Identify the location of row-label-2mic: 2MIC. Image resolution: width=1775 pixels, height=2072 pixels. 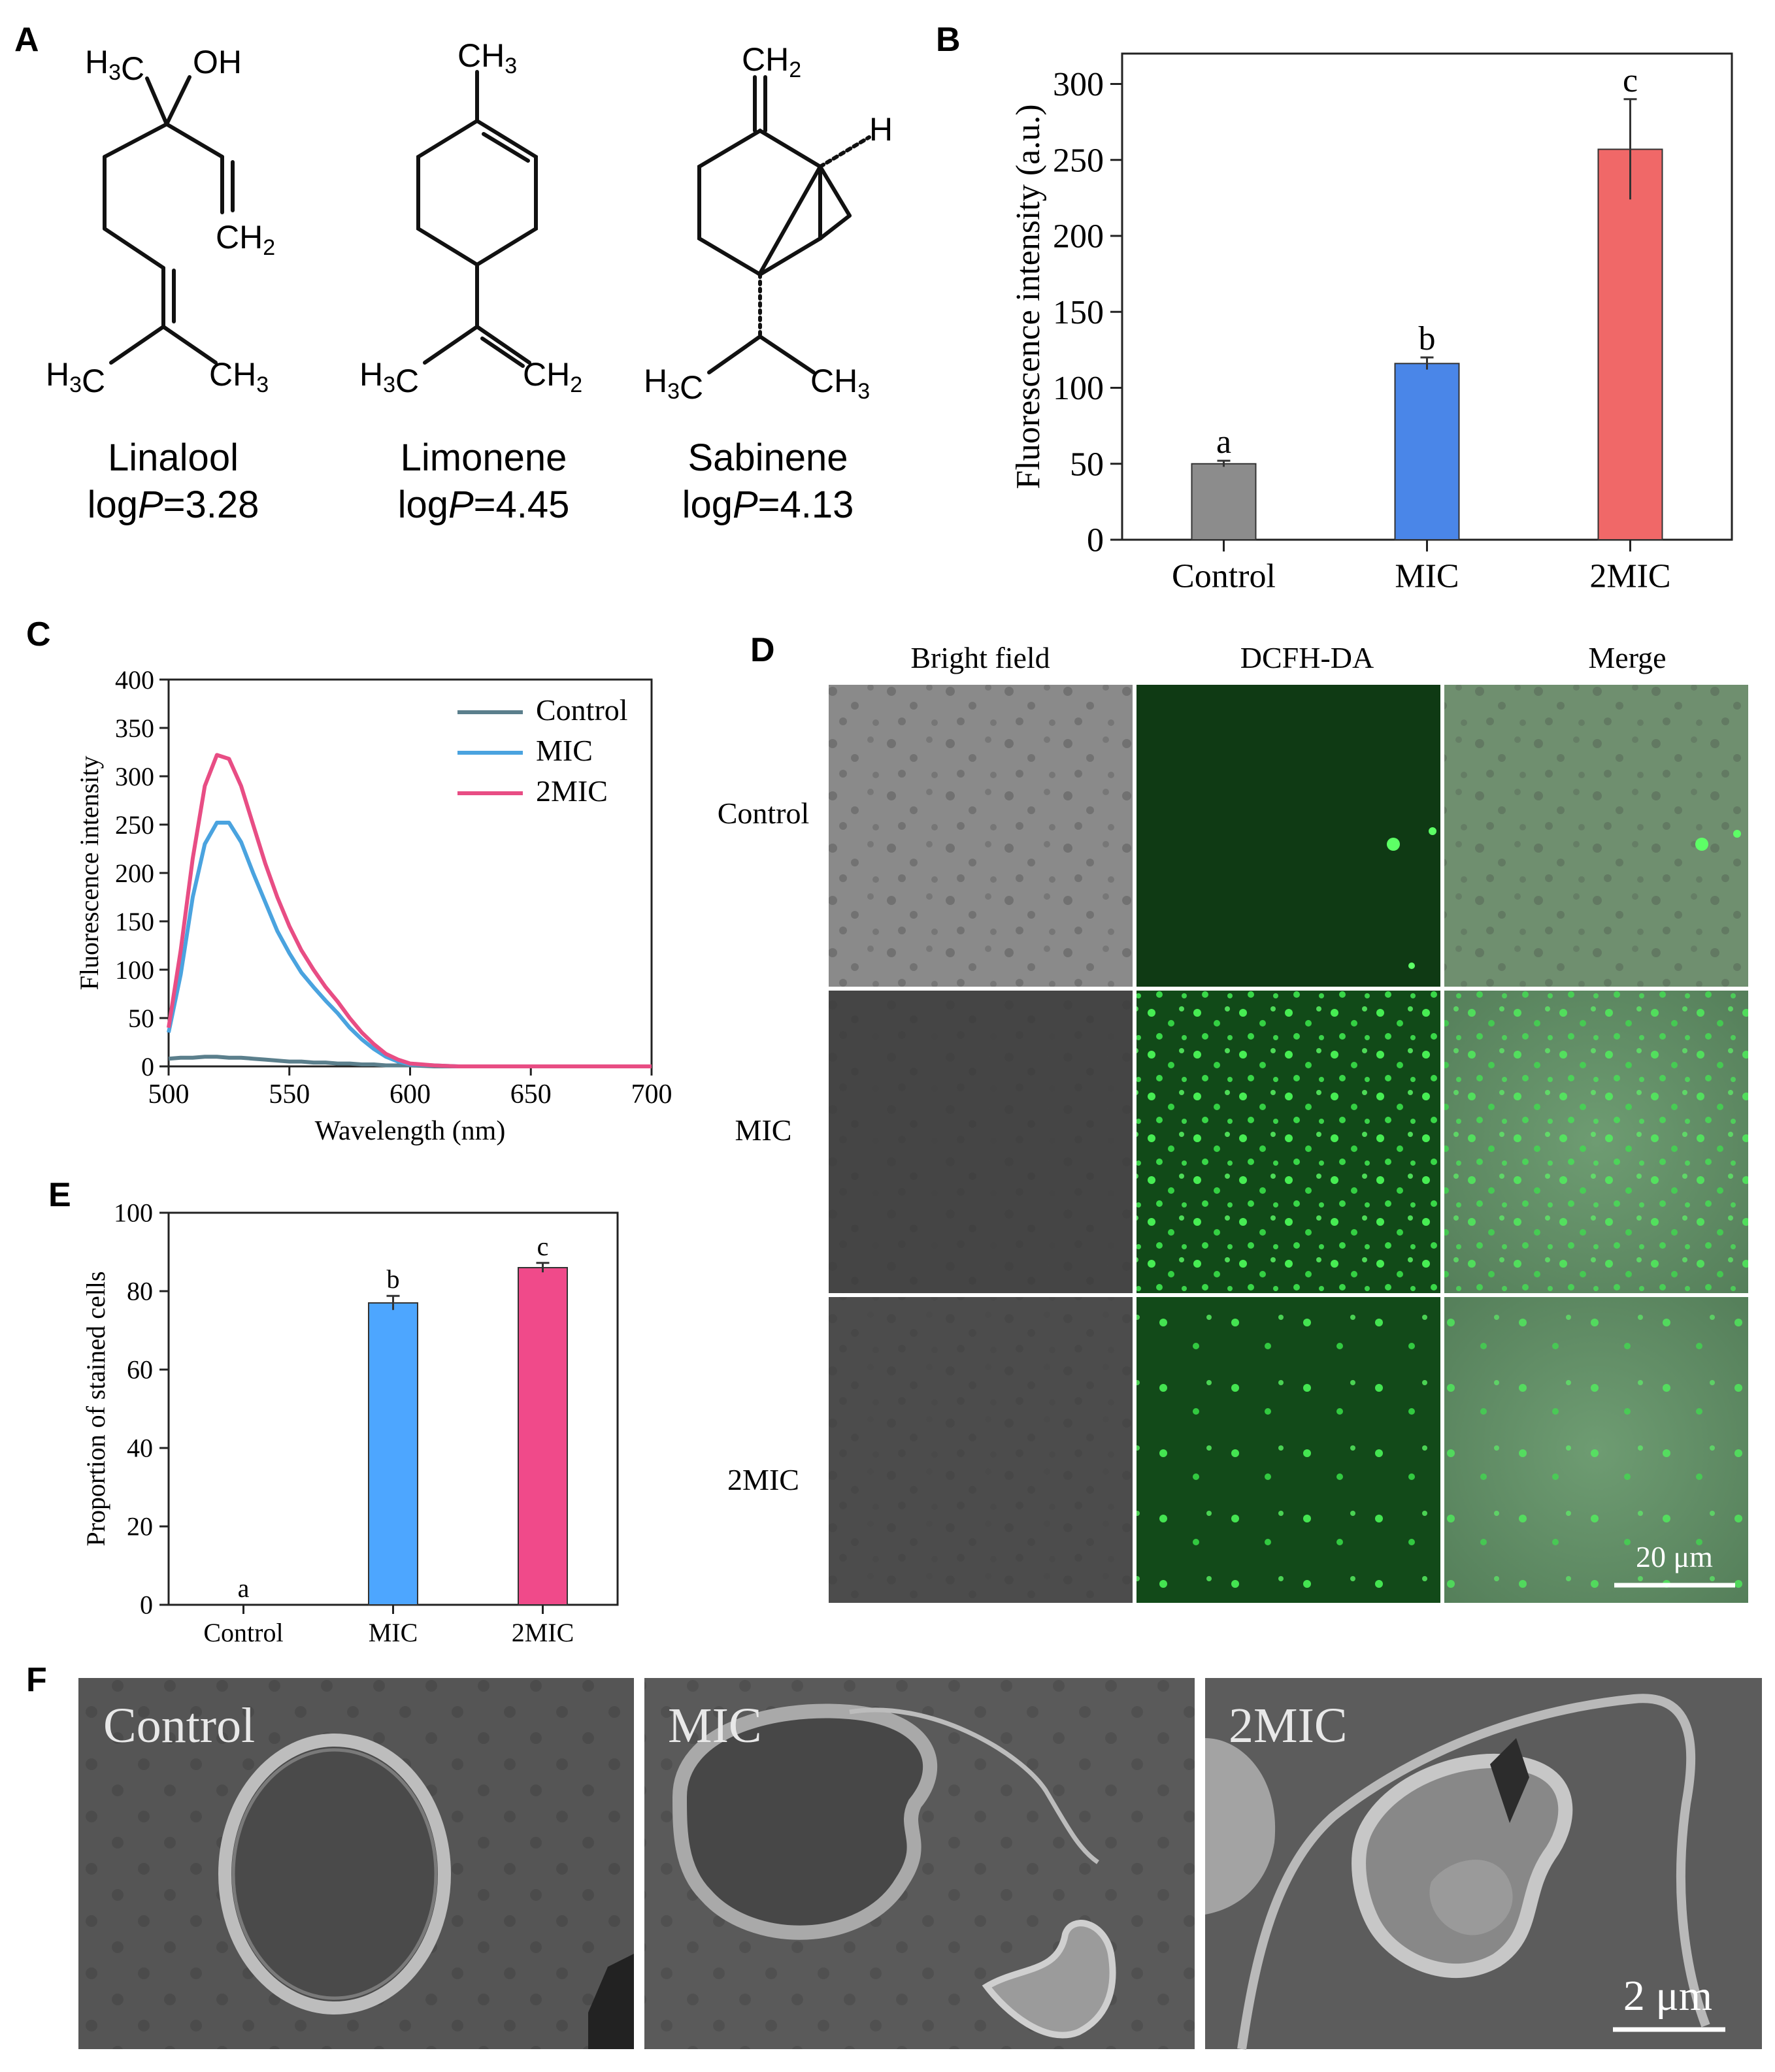
(763, 1480).